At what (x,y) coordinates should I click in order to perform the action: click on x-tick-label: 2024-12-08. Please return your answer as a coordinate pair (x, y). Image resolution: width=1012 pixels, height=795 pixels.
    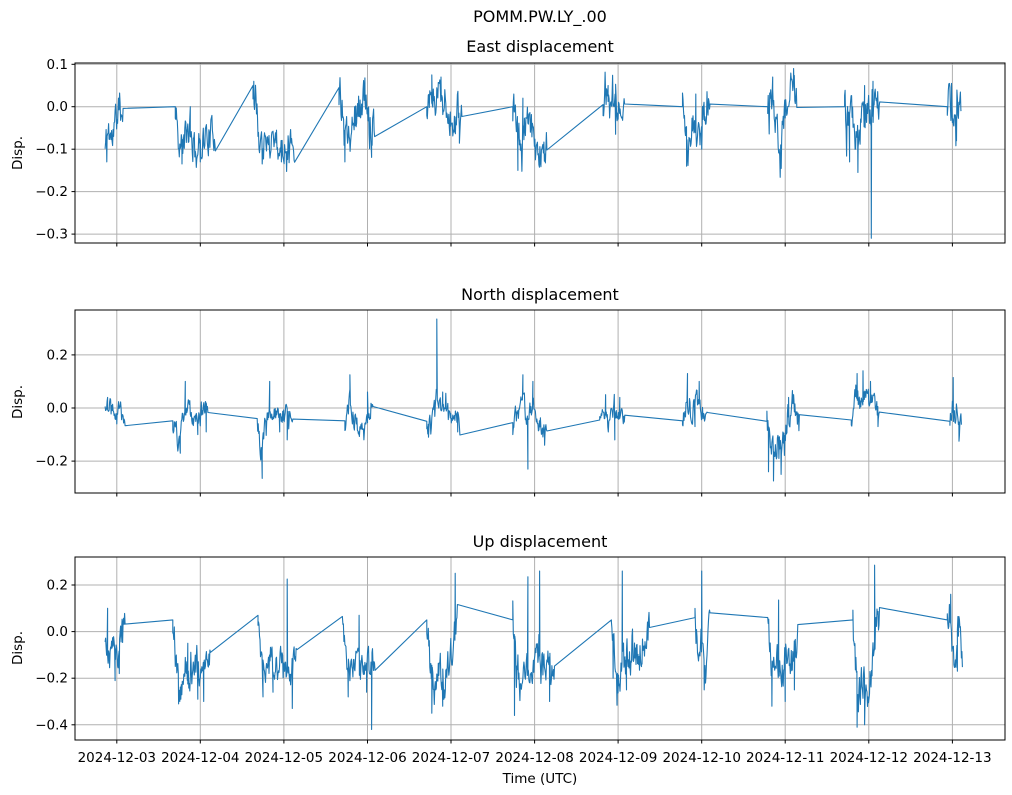
    Looking at the image, I should click on (534, 758).